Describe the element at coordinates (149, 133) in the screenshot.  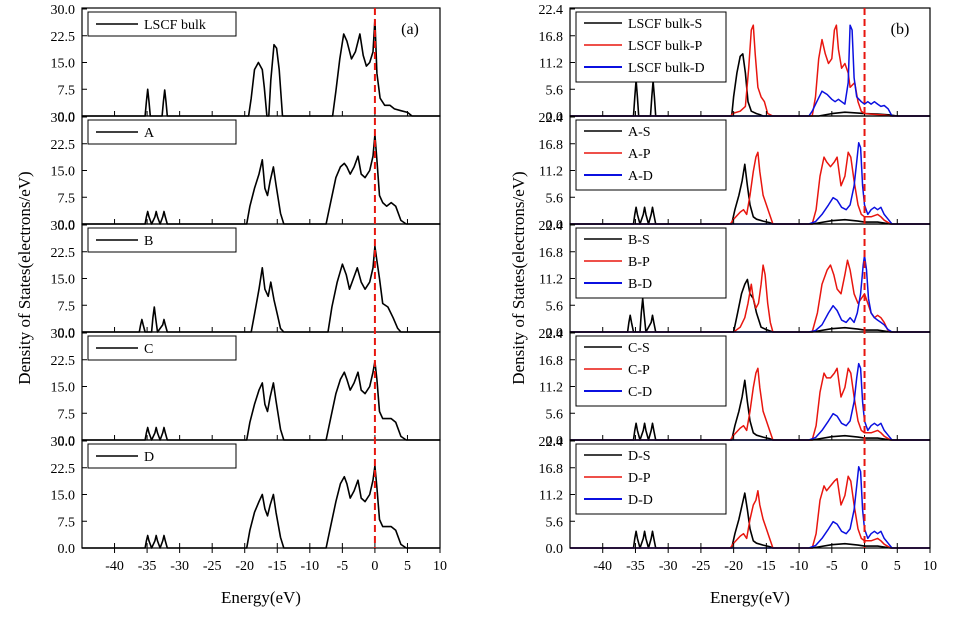
I see `legend-entry: A` at that location.